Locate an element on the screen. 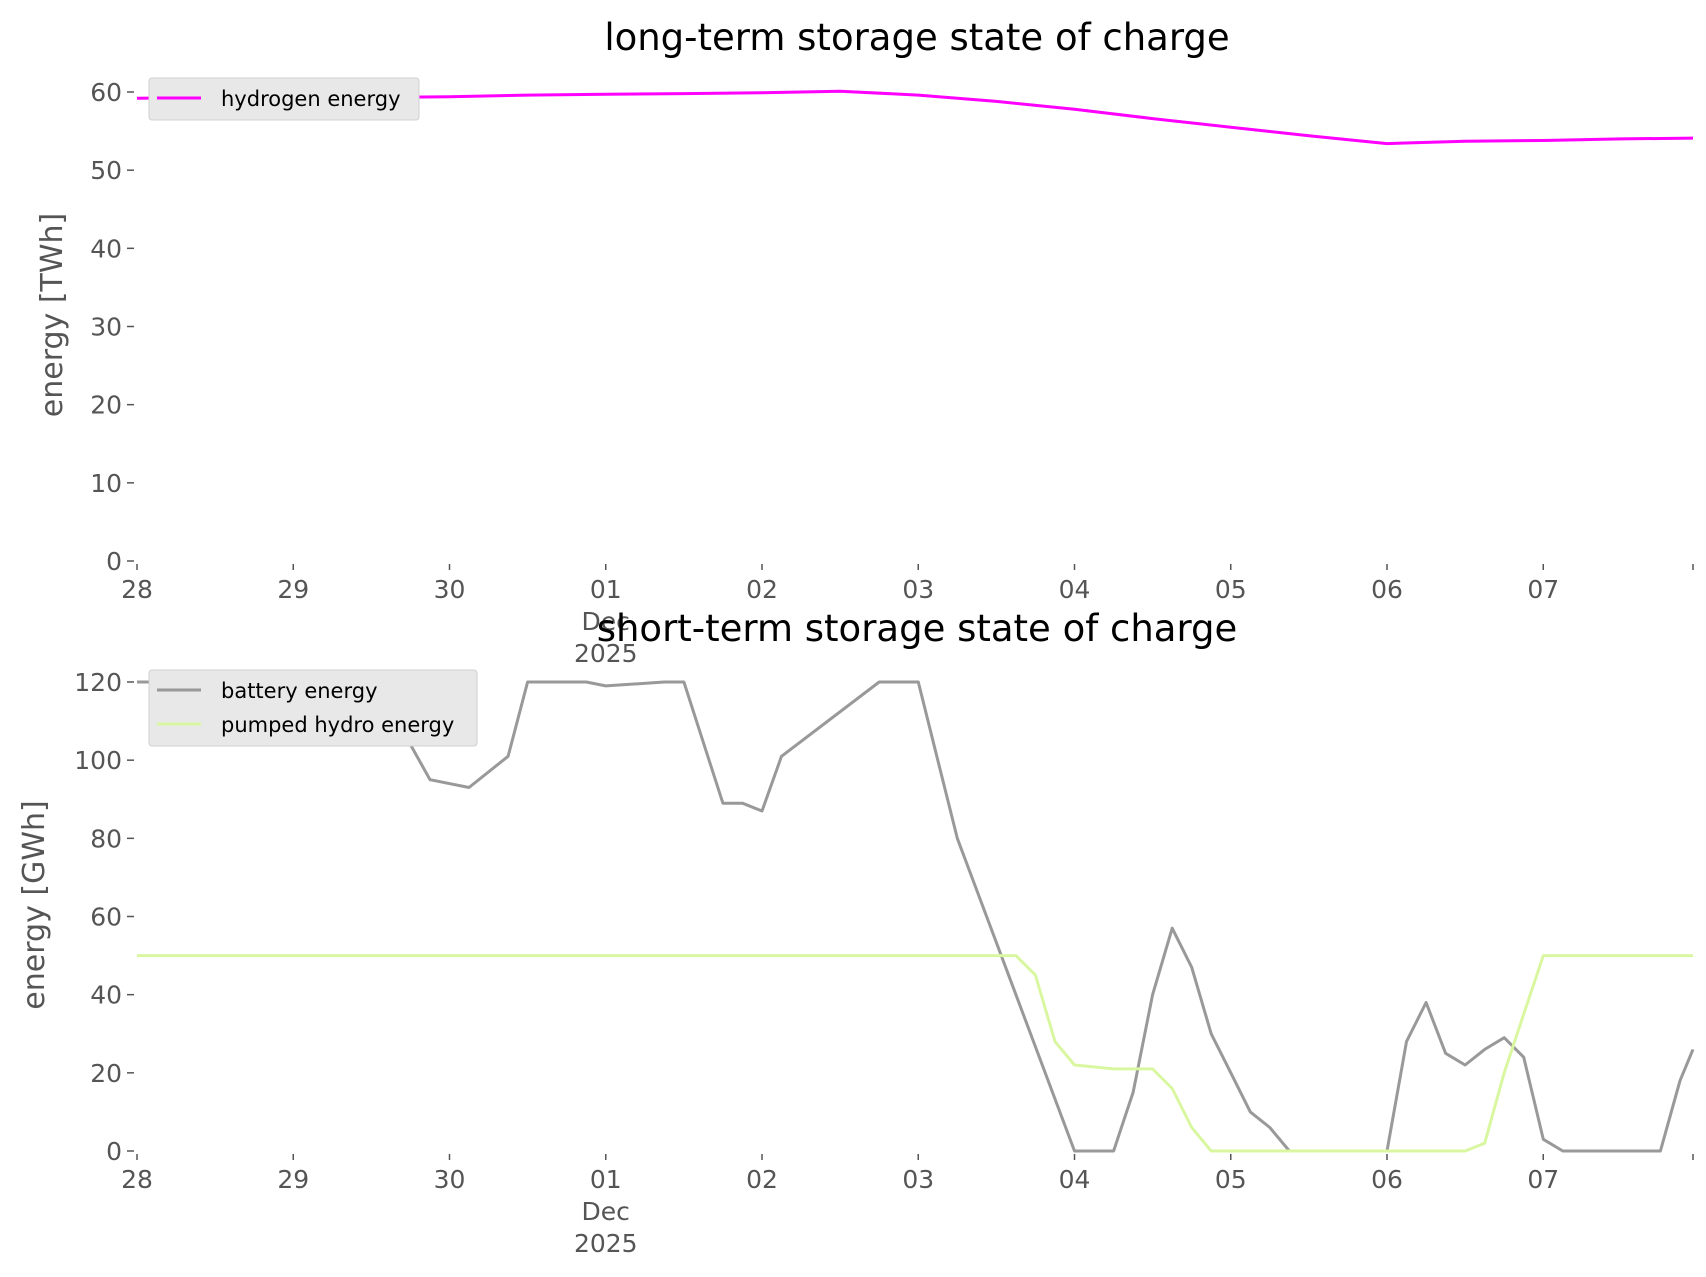 Image resolution: width=1706 pixels, height=1277 pixels. legend-label: battery energy is located at coordinates (299, 691).